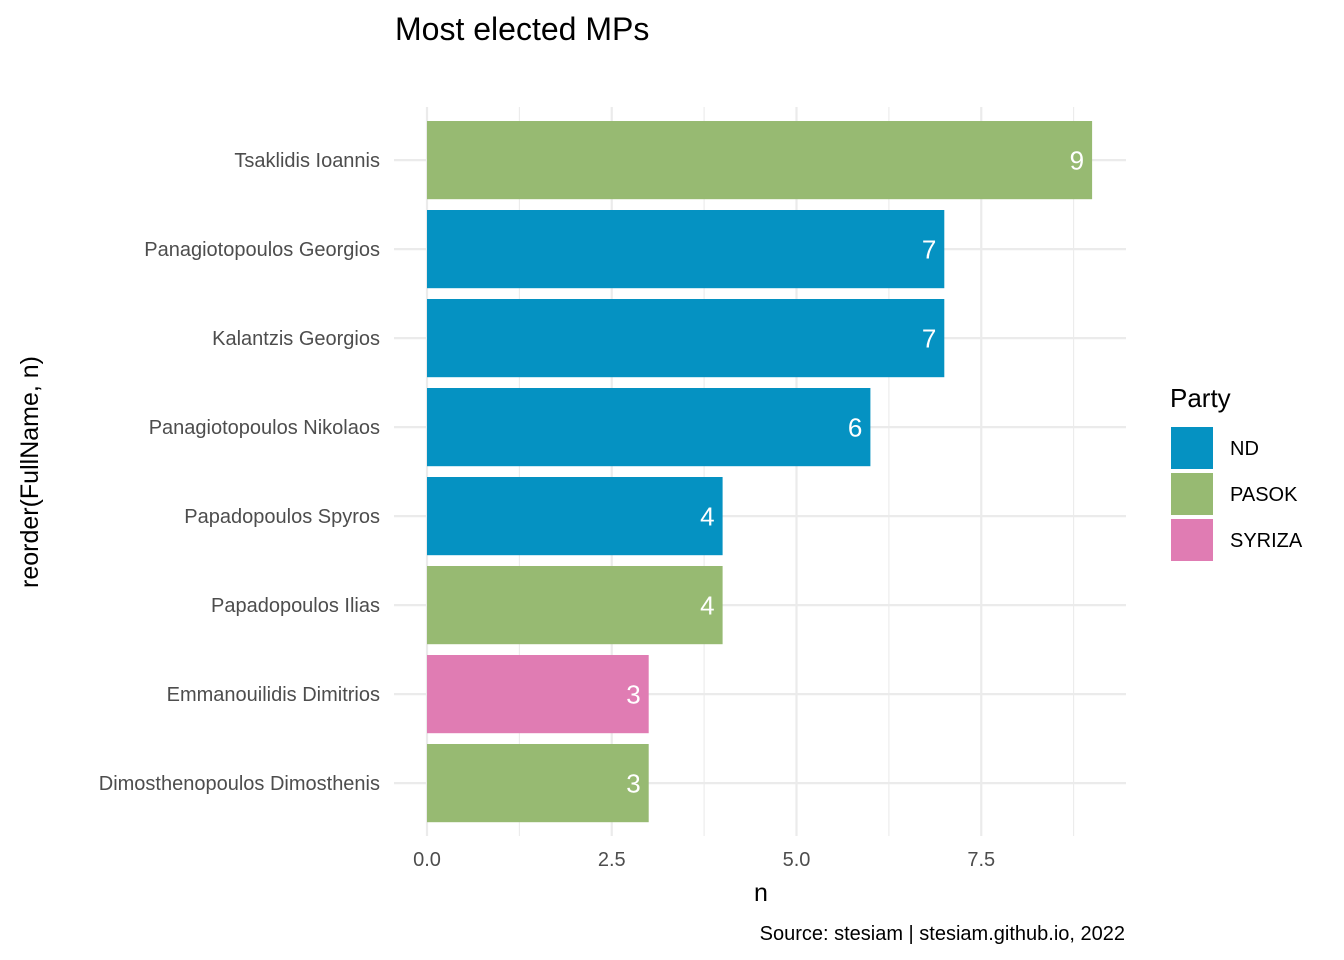 The height and width of the screenshot is (960, 1344). What do you see at coordinates (296, 339) in the screenshot?
I see `y-tick-label: Kalantzis Georgios` at bounding box center [296, 339].